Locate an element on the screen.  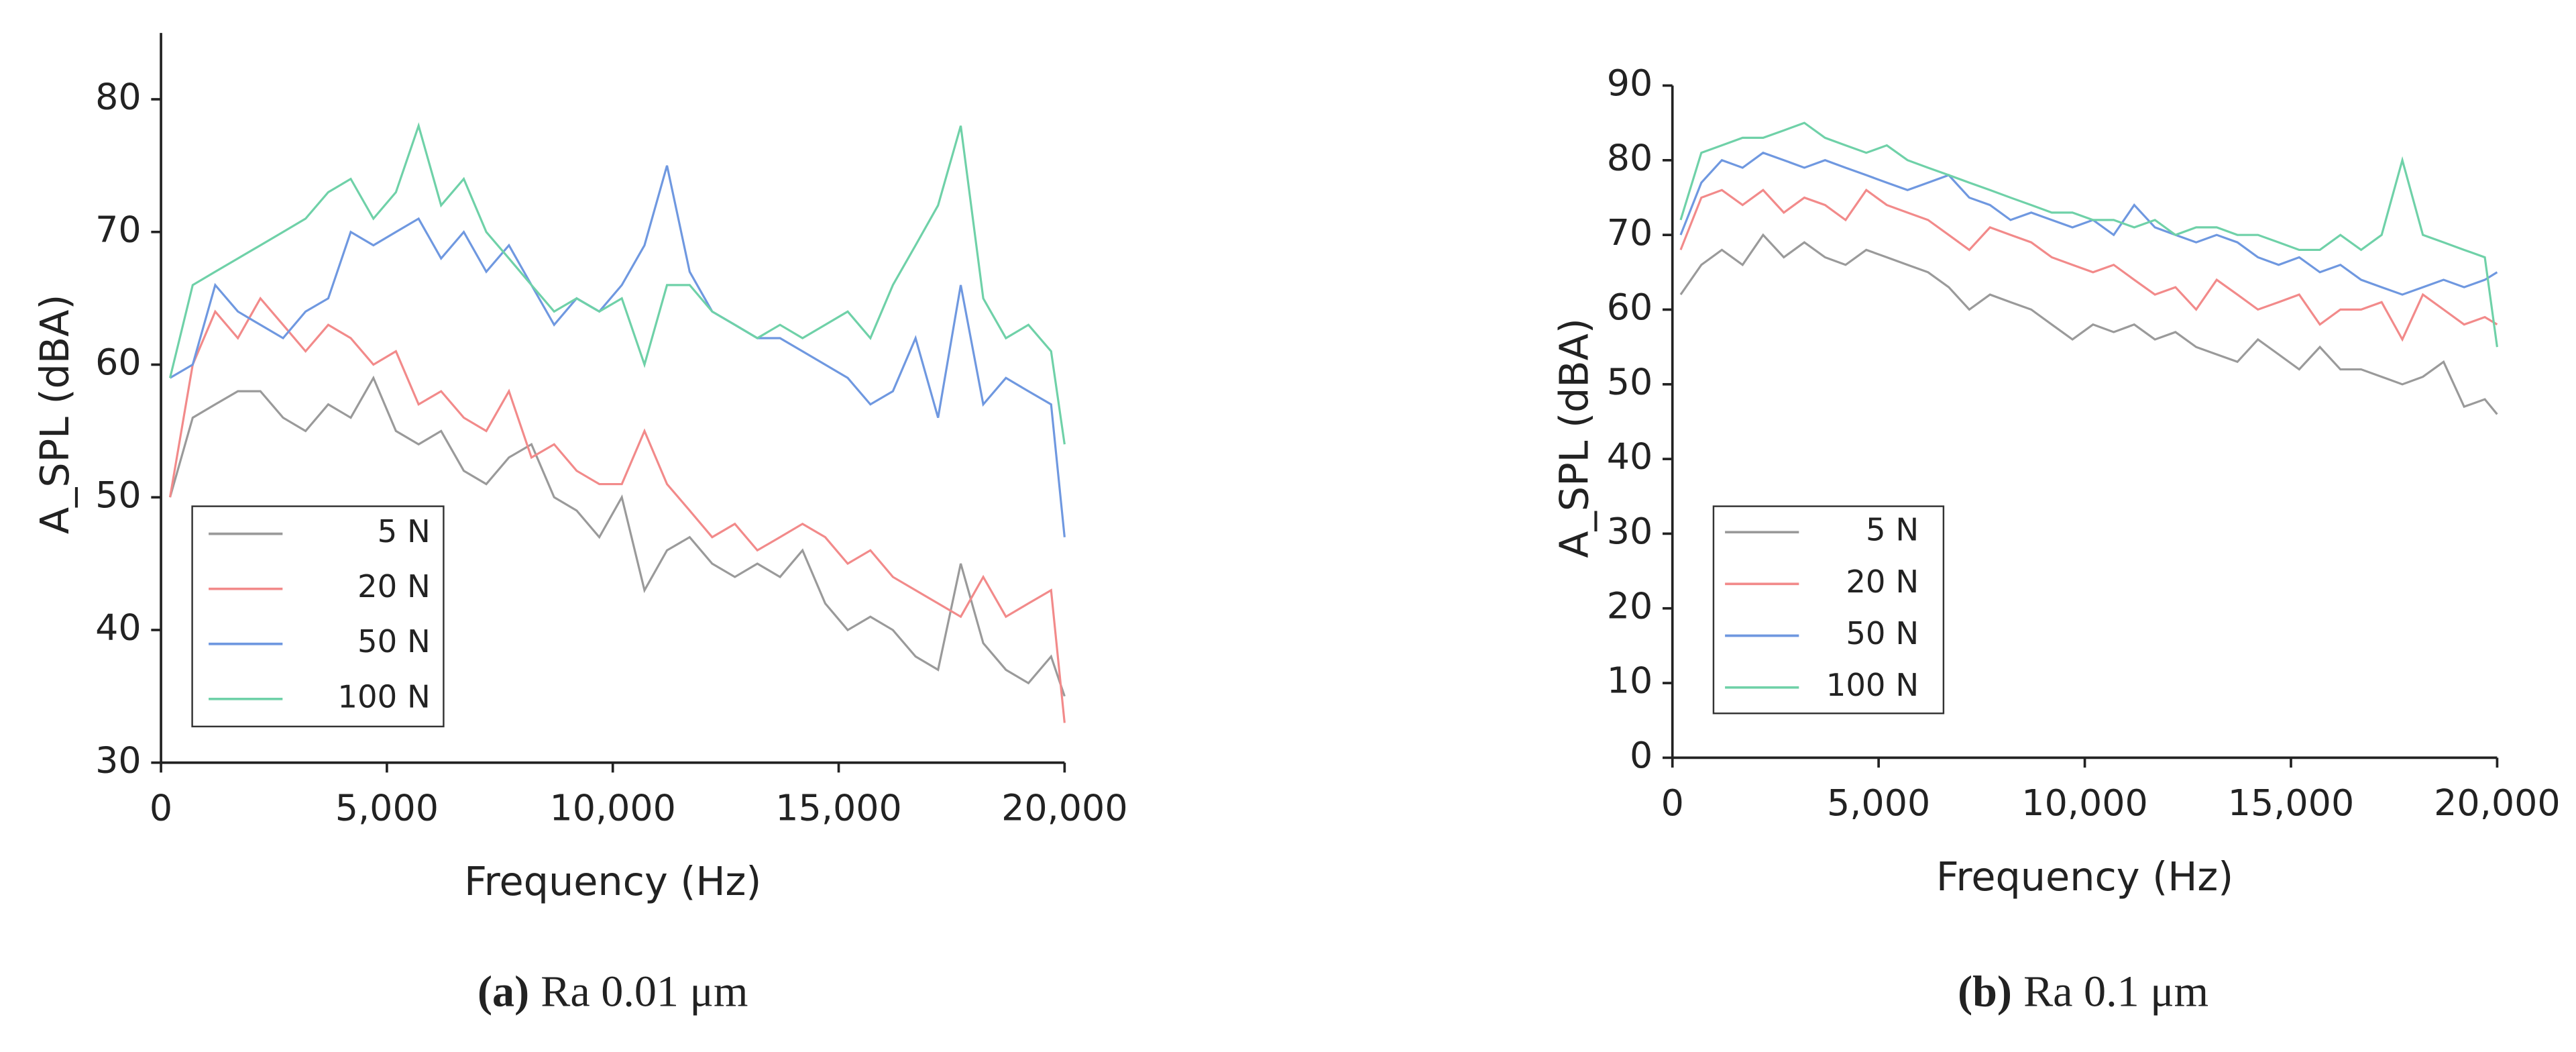
caption-label: (b) is located at coordinates (1985, 992).